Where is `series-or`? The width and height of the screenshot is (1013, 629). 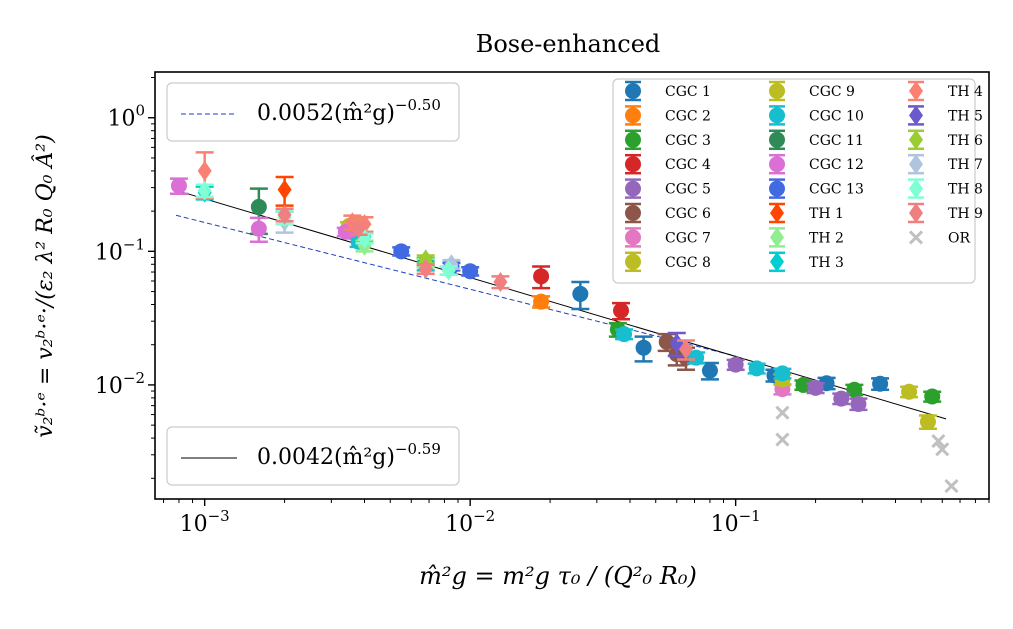 series-or is located at coordinates (867, 449).